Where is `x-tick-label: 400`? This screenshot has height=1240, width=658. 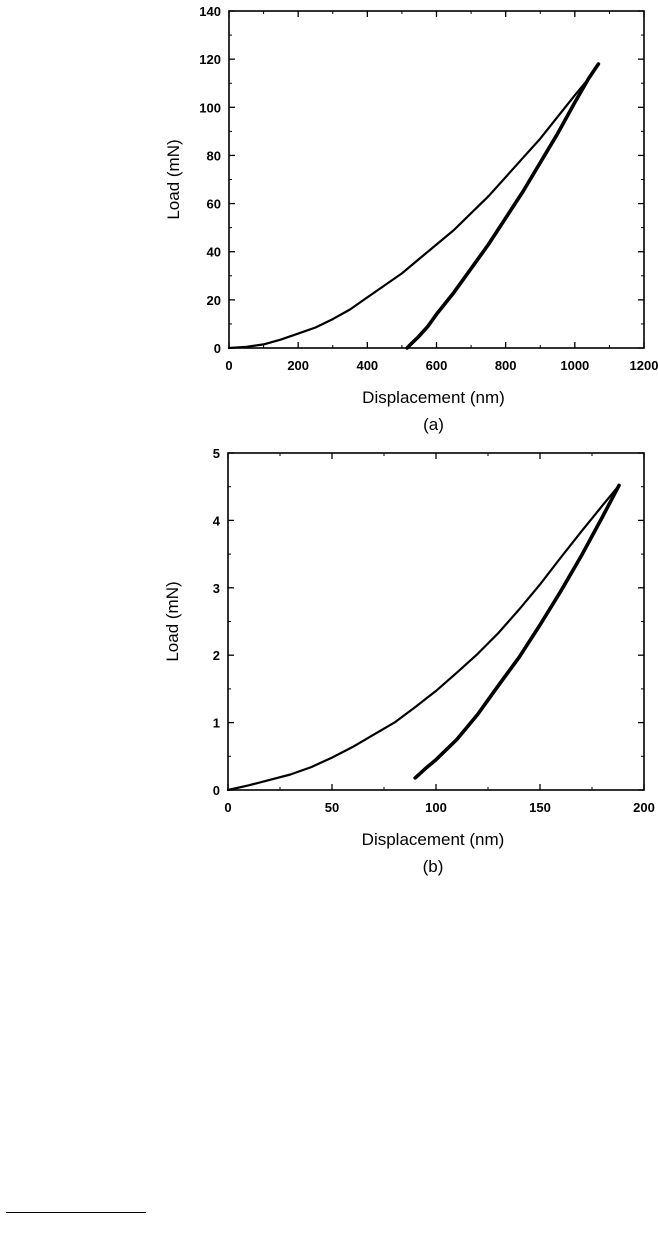 x-tick-label: 400 is located at coordinates (367, 365).